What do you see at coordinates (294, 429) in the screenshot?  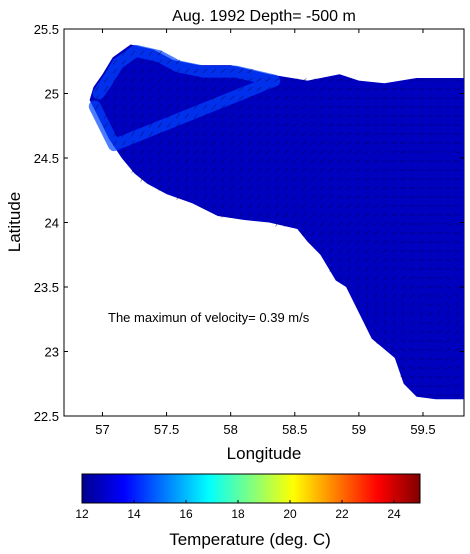 I see `x-tick-label: 58.5` at bounding box center [294, 429].